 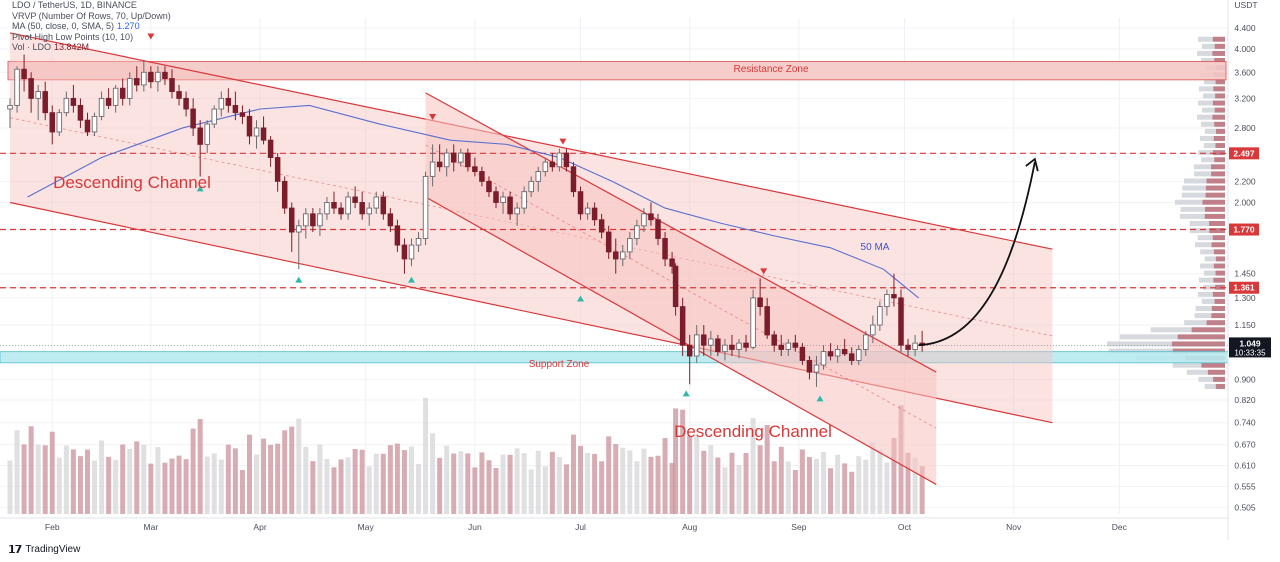 What do you see at coordinates (44, 549) in the screenshot?
I see `tradingview-brand: 𝟭𝟳 TradingView` at bounding box center [44, 549].